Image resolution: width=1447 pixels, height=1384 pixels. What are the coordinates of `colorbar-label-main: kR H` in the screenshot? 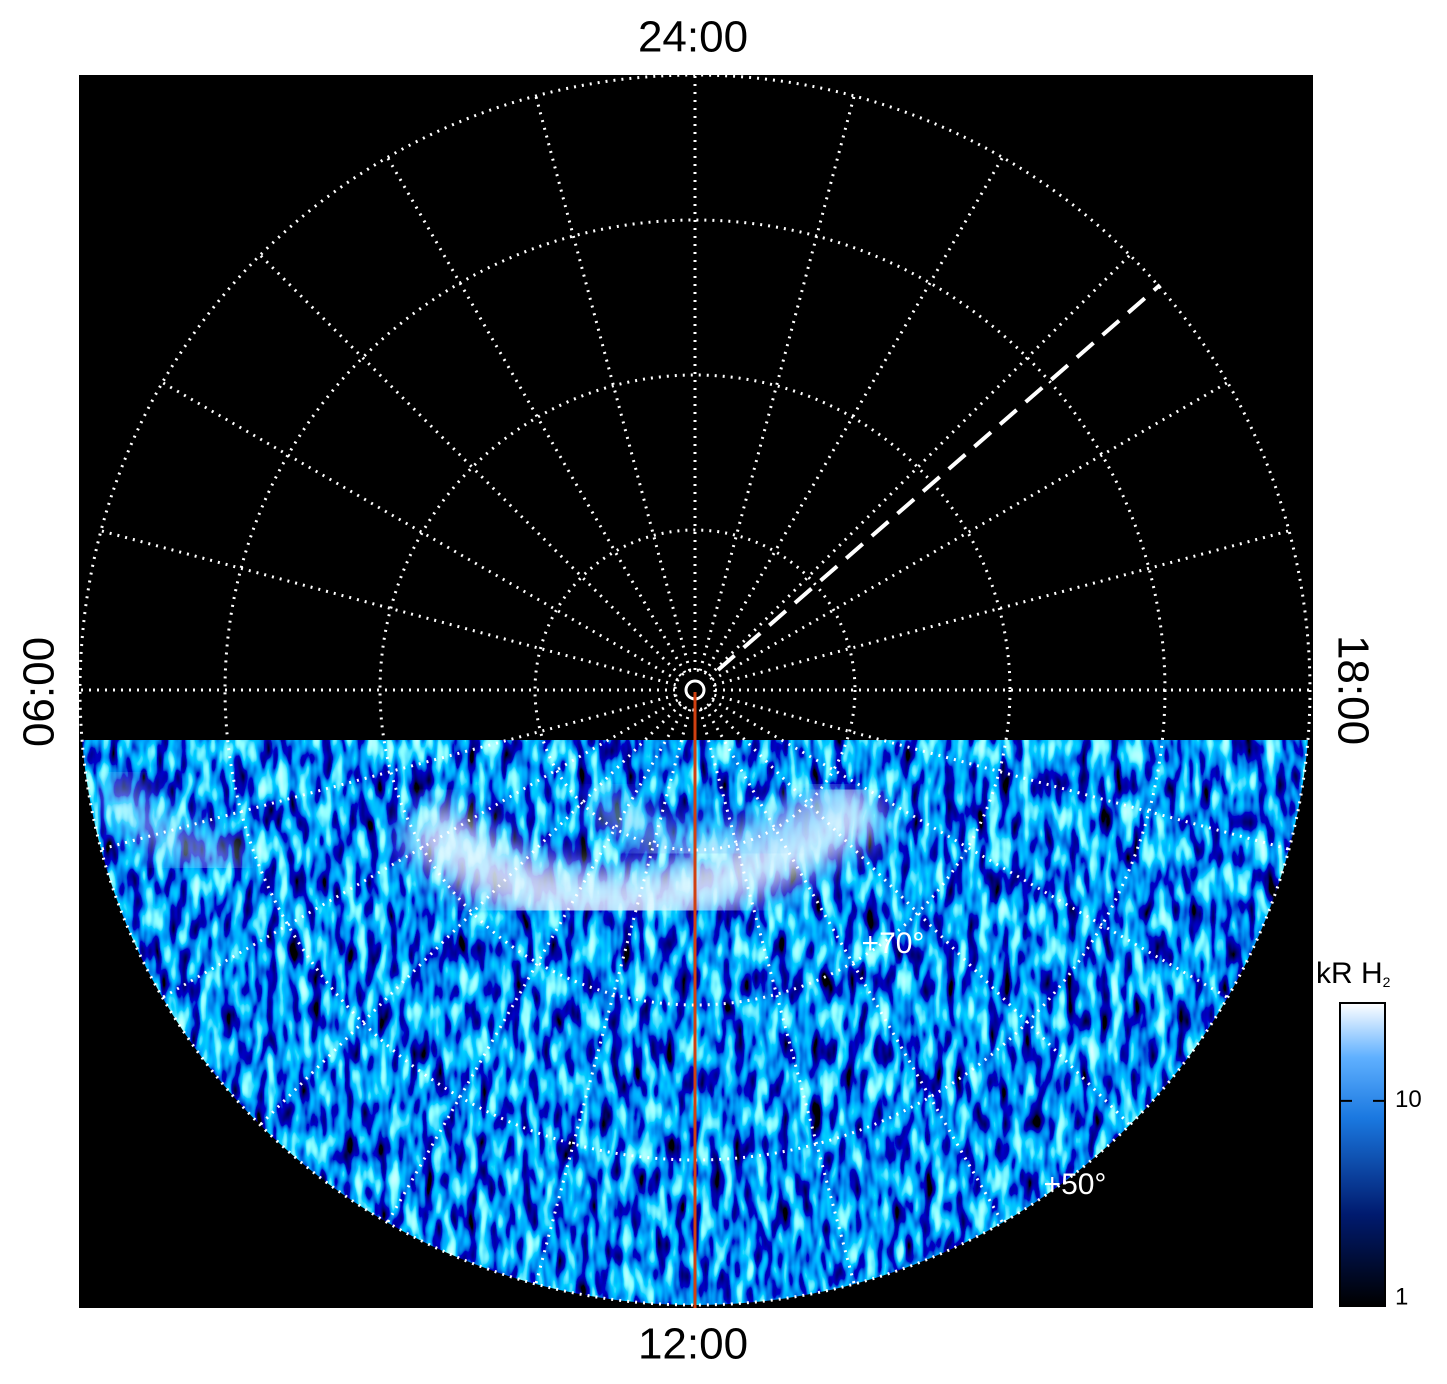 It's located at (1349, 973).